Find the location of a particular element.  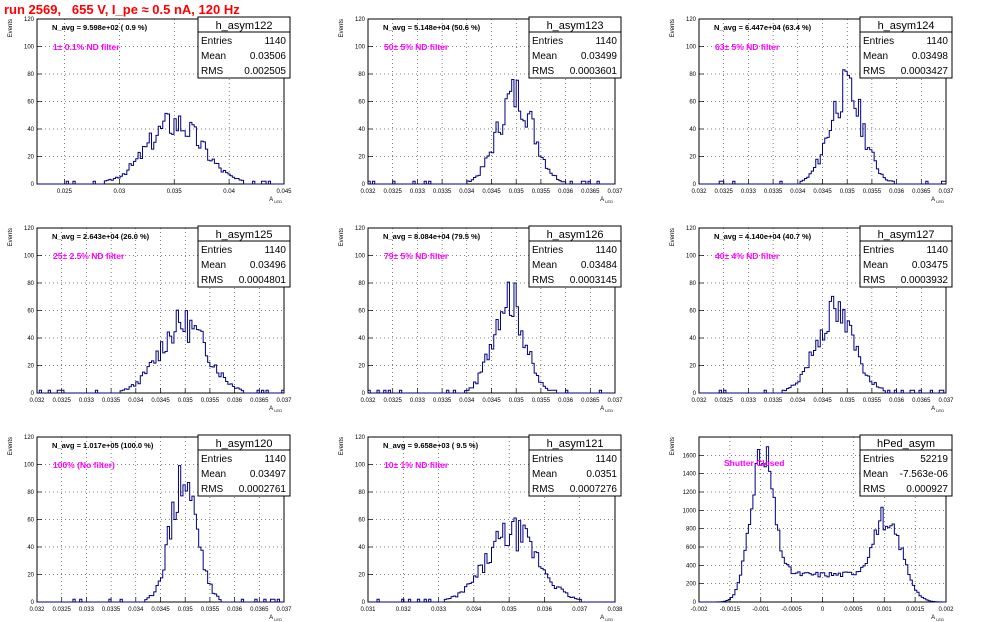

filter-label: 25± 2.5% ND filter is located at coordinates (89, 256).